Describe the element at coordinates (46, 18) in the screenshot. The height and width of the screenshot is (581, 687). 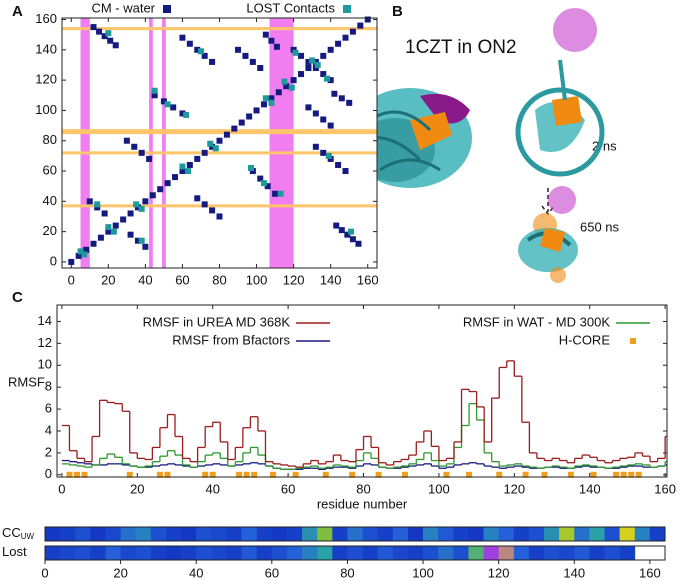
I see `y-tick-label: 160` at that location.